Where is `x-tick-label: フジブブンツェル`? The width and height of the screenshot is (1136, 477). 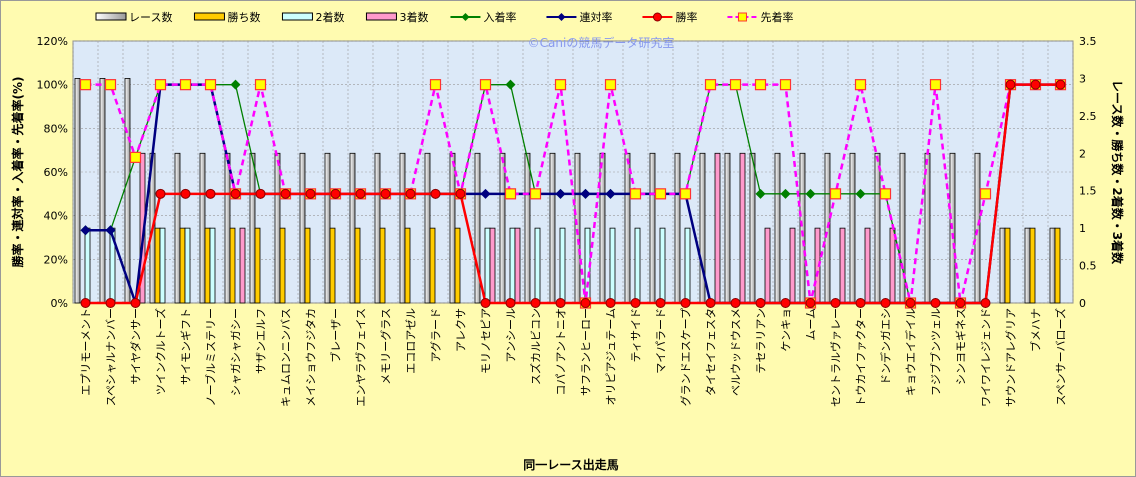
x-tick-label: フジブブンツェル is located at coordinates (936, 352).